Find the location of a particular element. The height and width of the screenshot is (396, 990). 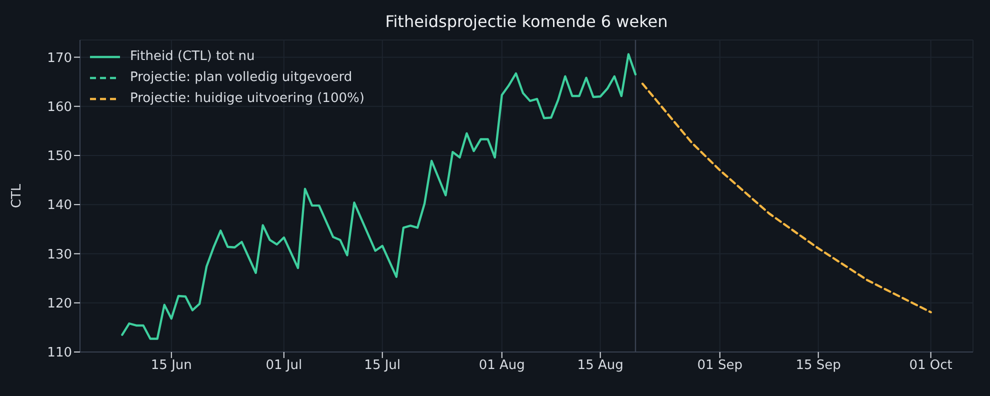

y-tick-label: 170 is located at coordinates (59, 58).